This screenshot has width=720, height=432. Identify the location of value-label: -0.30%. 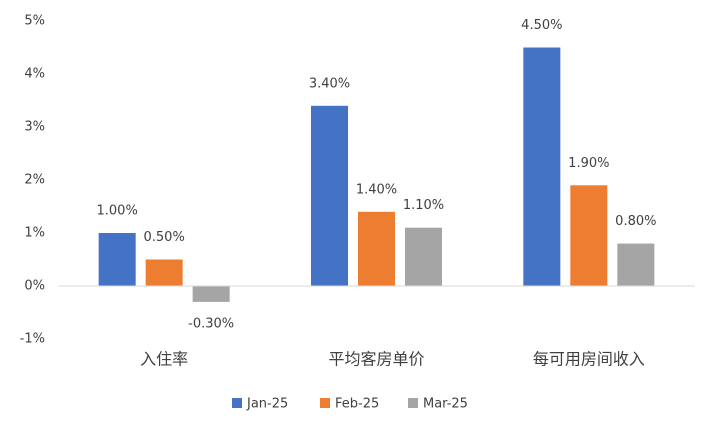
(211, 323).